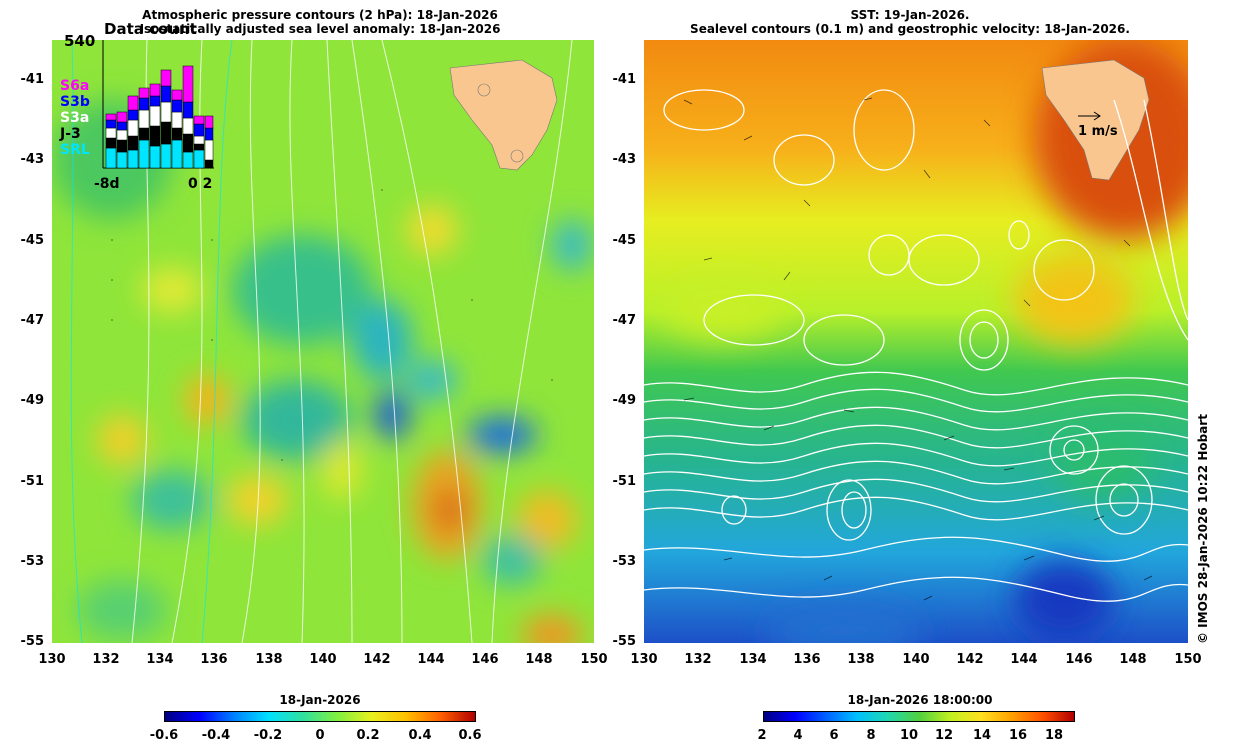 Image resolution: width=1250 pixels, height=750 pixels. I want to click on right-y-tick: -51, so click(624, 481).